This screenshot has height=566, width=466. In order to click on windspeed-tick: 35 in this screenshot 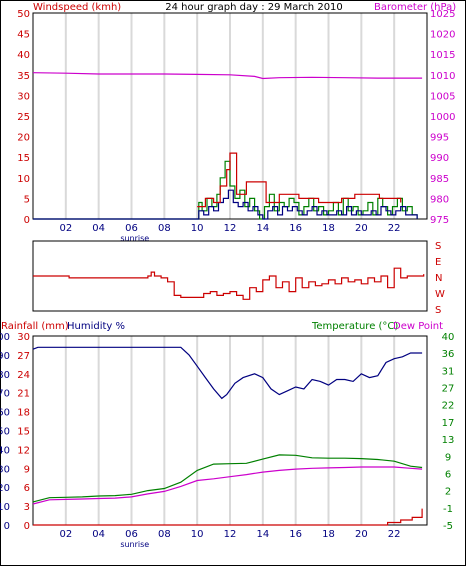, I will do `click(23, 76)`.